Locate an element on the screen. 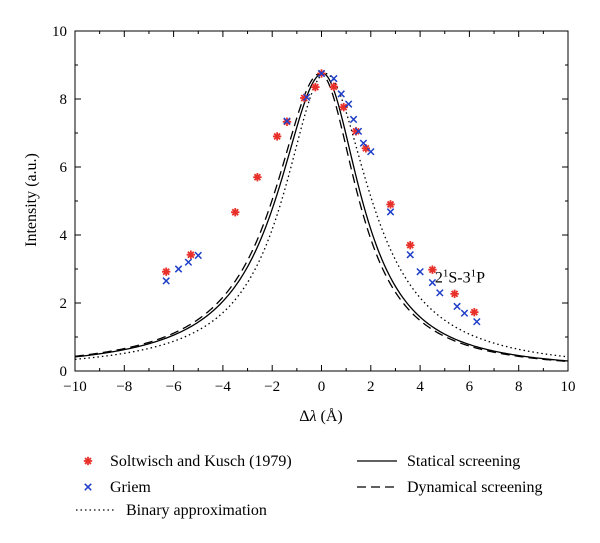  x-axis-label: Δλ (Å) is located at coordinates (320, 416).